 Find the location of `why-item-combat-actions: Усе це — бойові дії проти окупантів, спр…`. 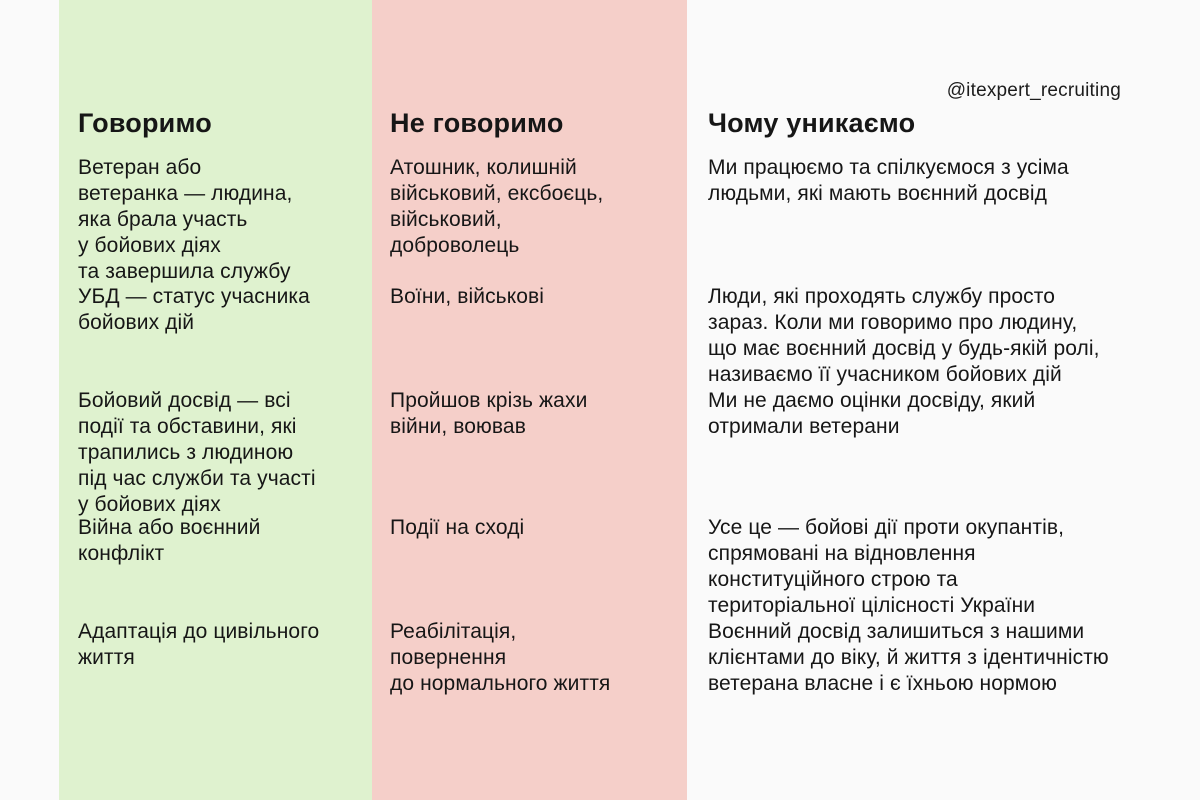

why-item-combat-actions: Усе це — бойові дії проти окупантів, спр… is located at coordinates (886, 566).